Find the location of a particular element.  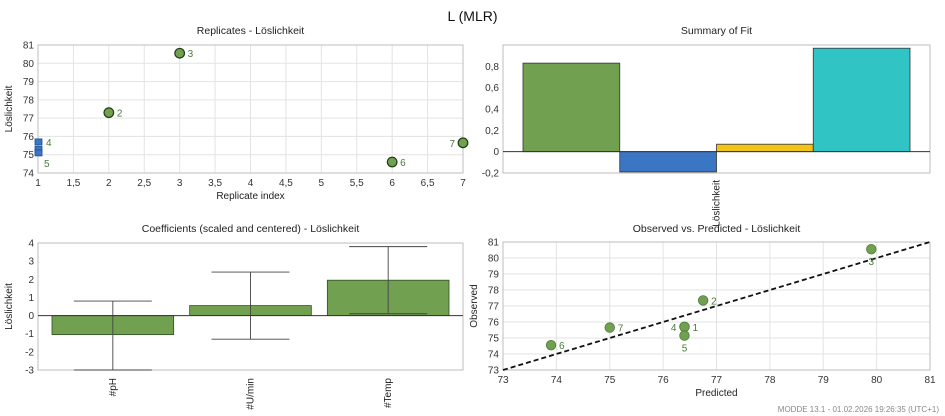

fit-line is located at coordinates (716, 306).